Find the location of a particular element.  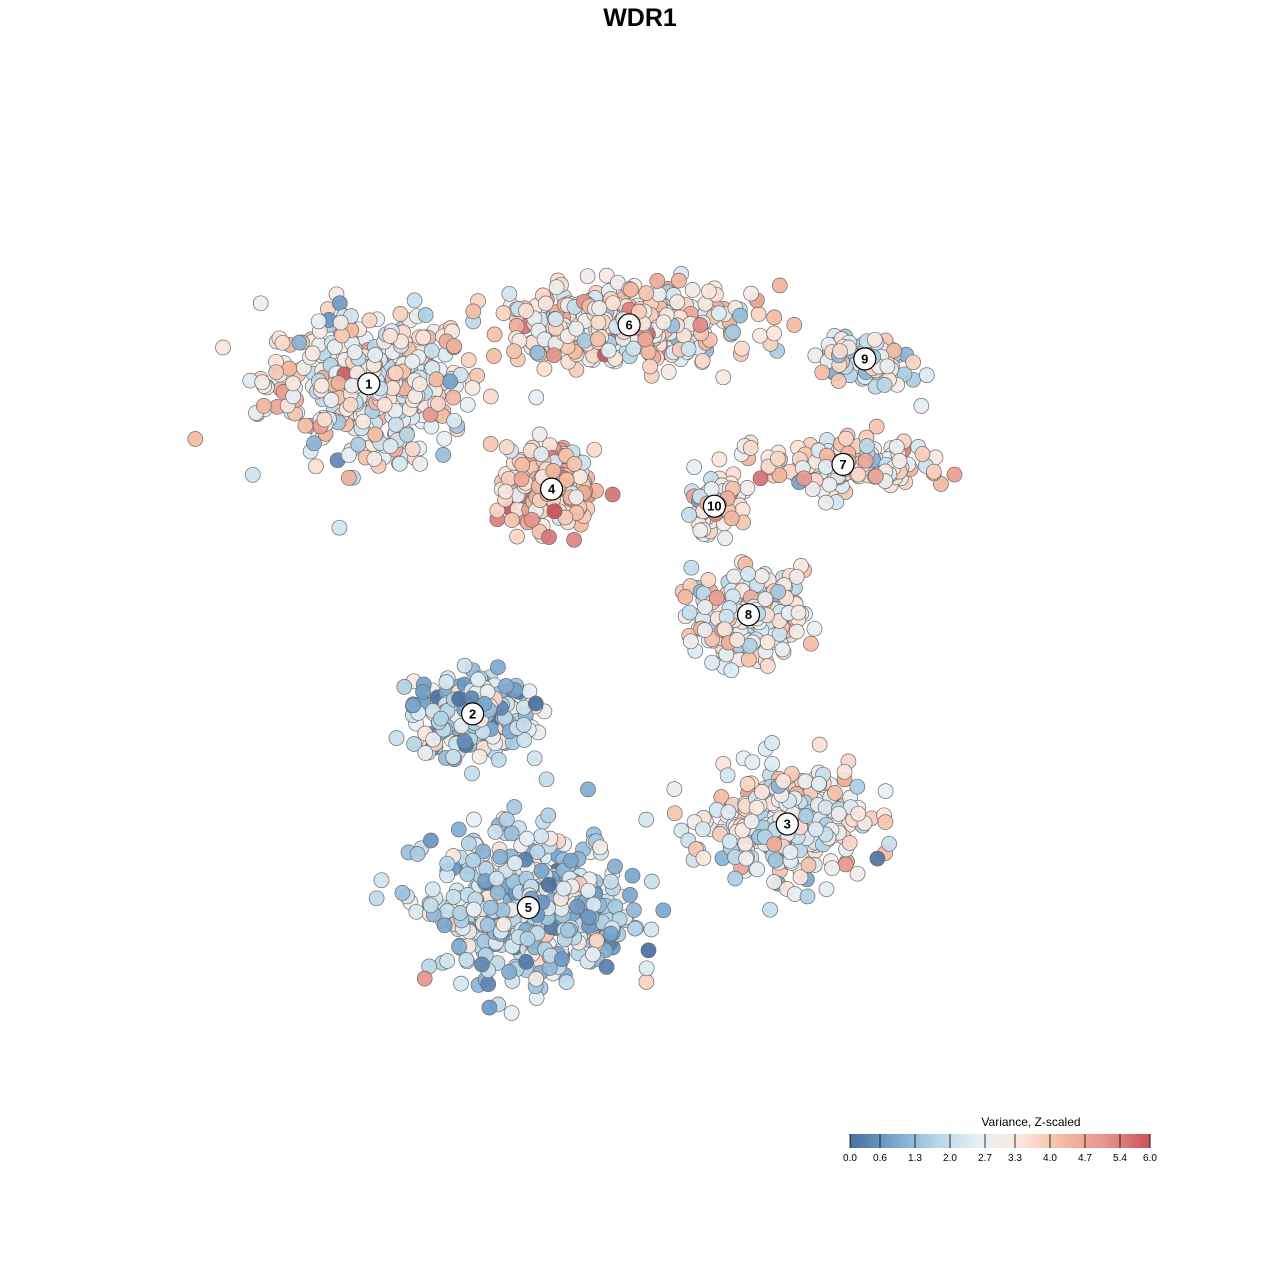

cluster-label-text: 8 is located at coordinates (748, 614).